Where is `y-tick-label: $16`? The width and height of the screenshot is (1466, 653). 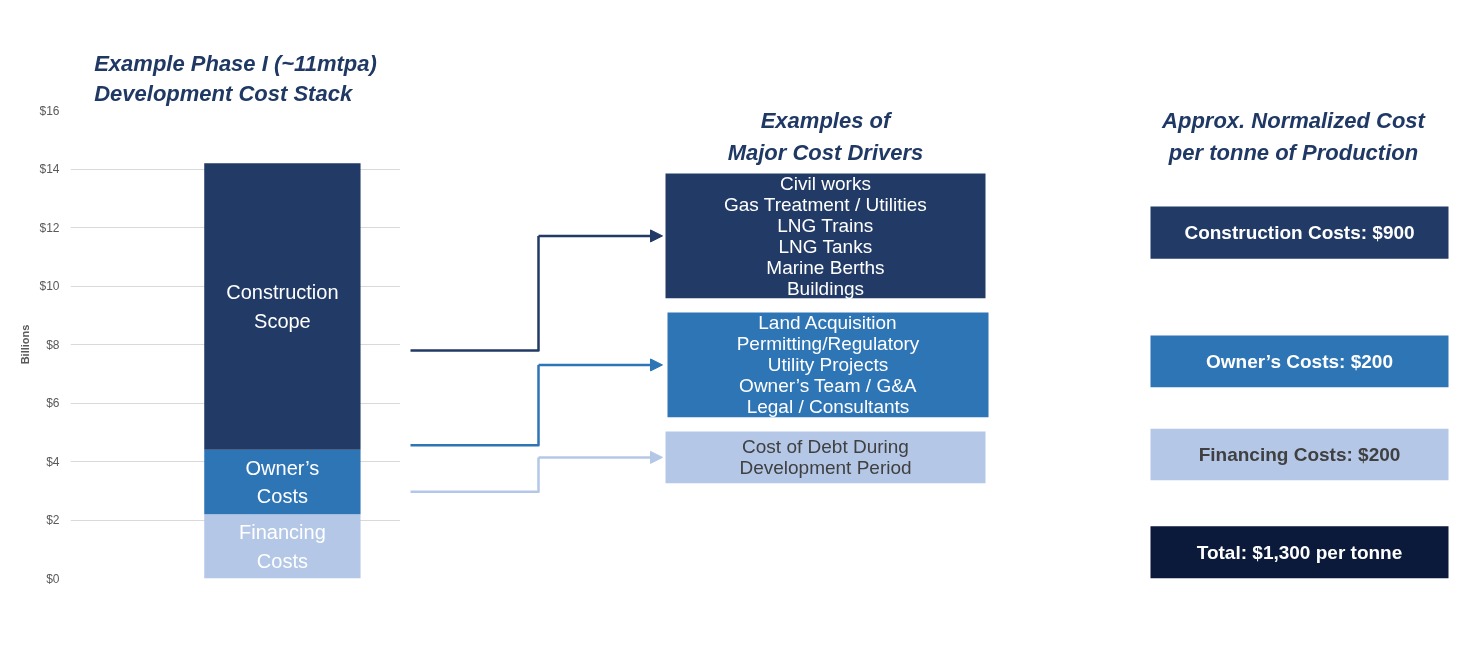
y-tick-label: $16 is located at coordinates (49, 110).